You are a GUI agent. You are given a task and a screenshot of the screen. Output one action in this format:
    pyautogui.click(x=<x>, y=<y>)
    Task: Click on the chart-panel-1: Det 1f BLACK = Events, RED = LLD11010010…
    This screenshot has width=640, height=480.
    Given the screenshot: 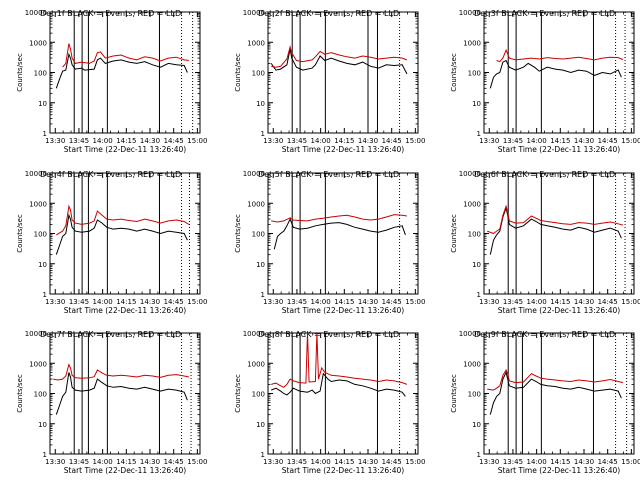 What is the action you would take?
    pyautogui.click(x=111, y=81)
    